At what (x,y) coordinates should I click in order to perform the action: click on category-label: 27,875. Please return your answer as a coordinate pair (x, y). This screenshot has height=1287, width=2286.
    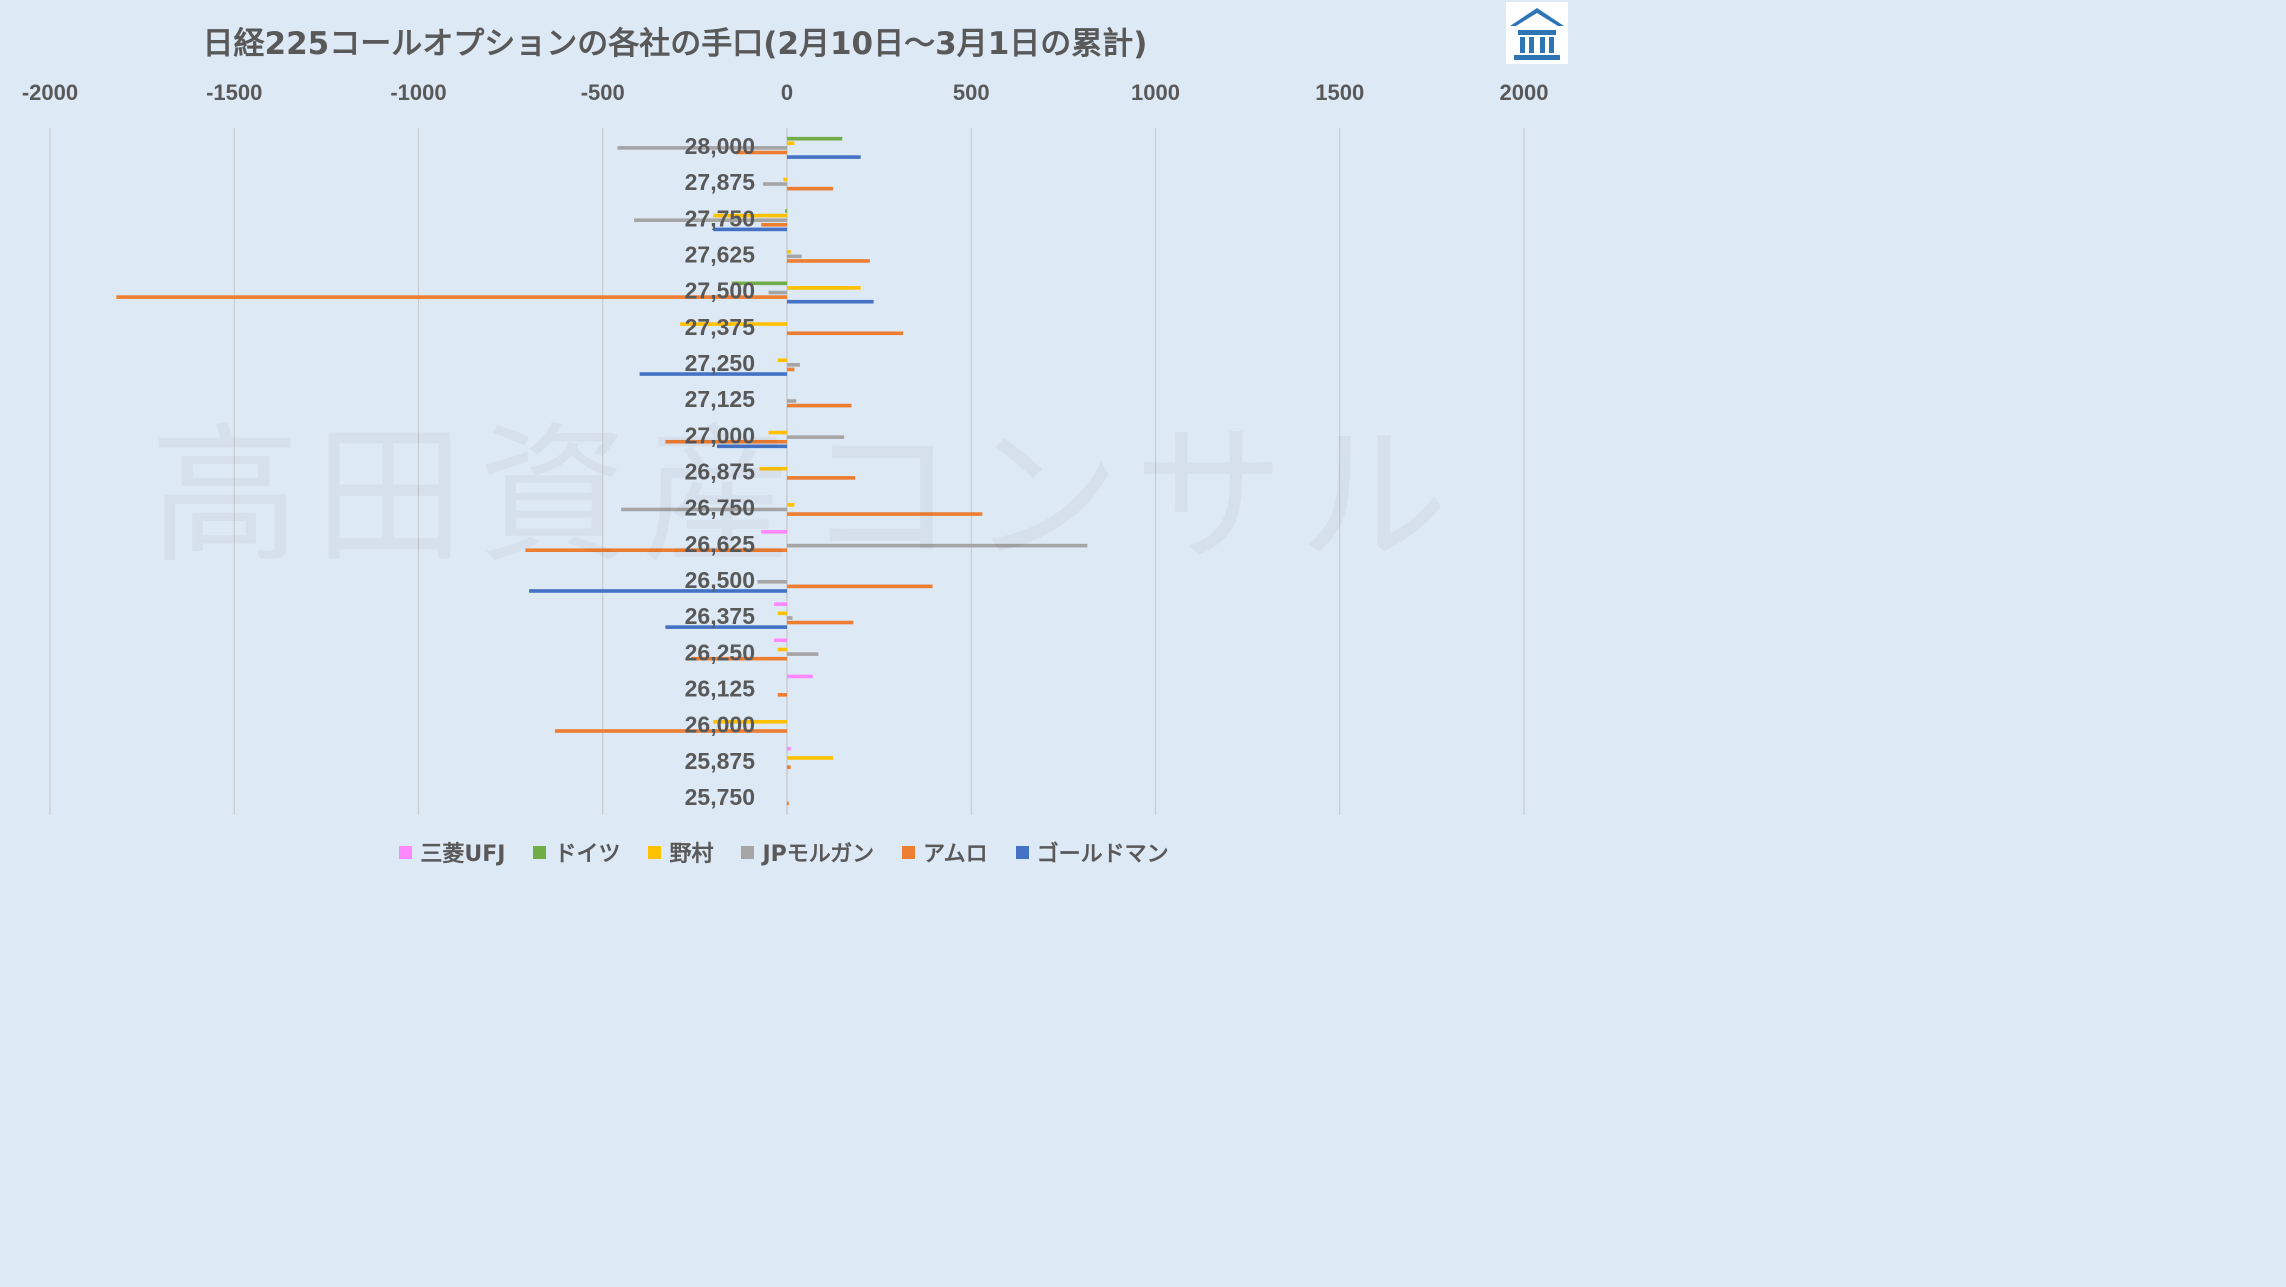
    Looking at the image, I should click on (720, 182).